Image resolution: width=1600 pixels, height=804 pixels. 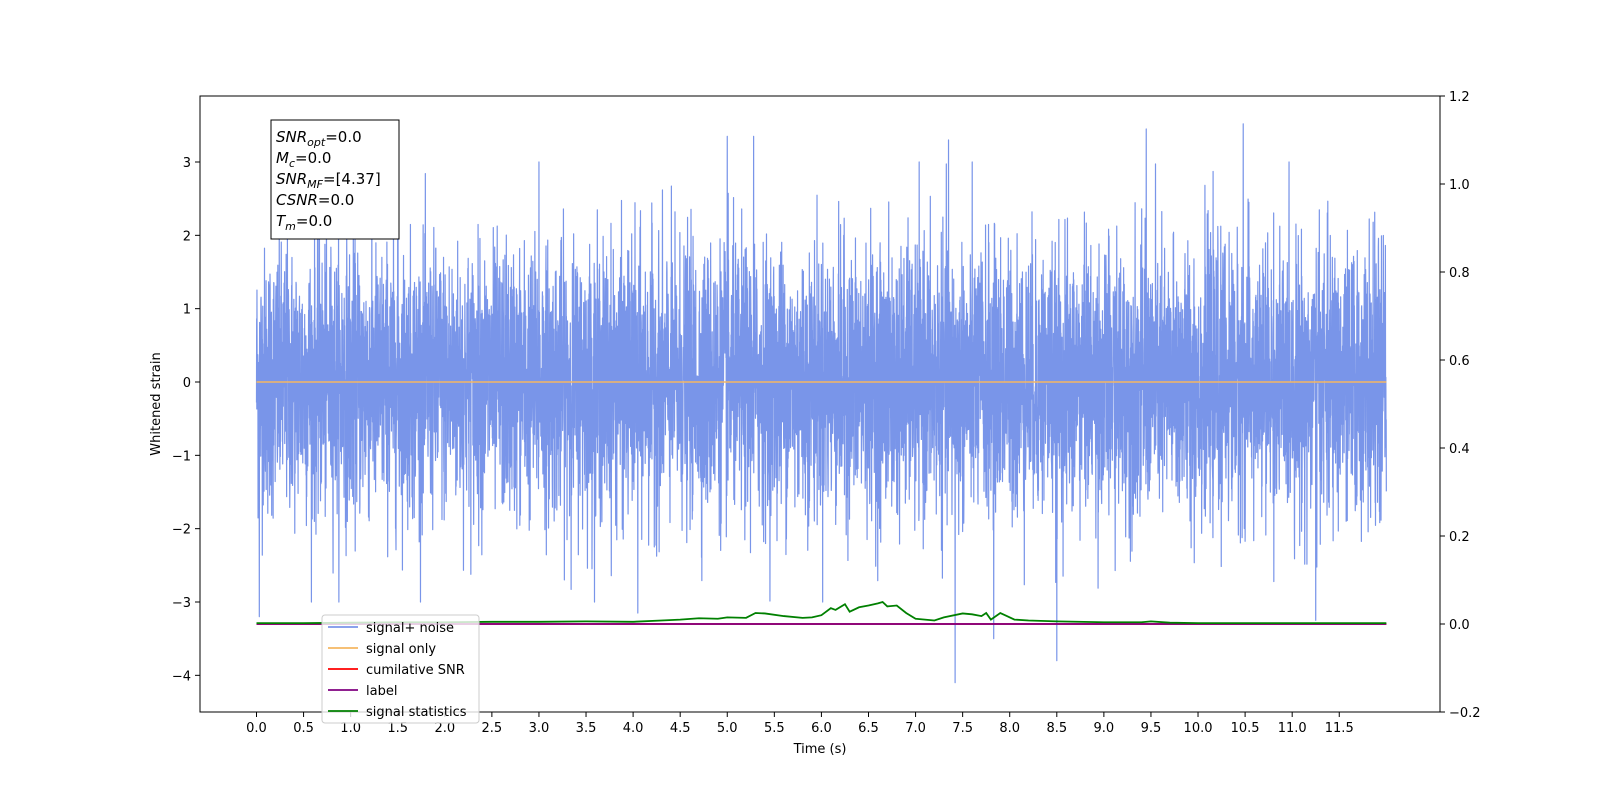 I want to click on x-tick-label: 8.5, so click(x=1056, y=728).